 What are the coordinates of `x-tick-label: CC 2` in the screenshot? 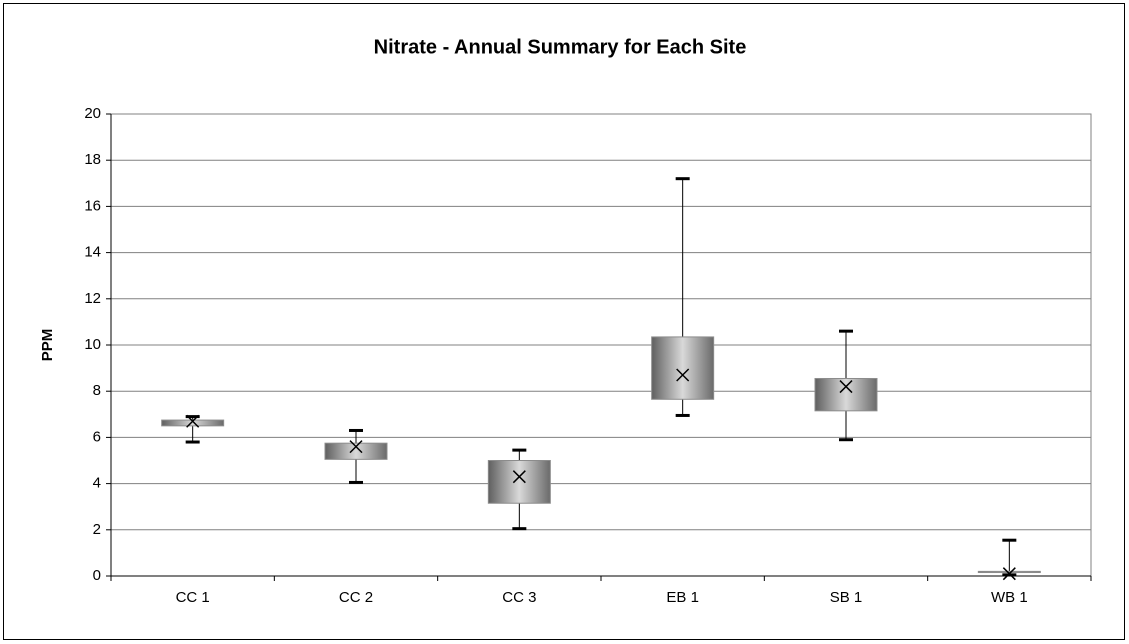 It's located at (356, 597).